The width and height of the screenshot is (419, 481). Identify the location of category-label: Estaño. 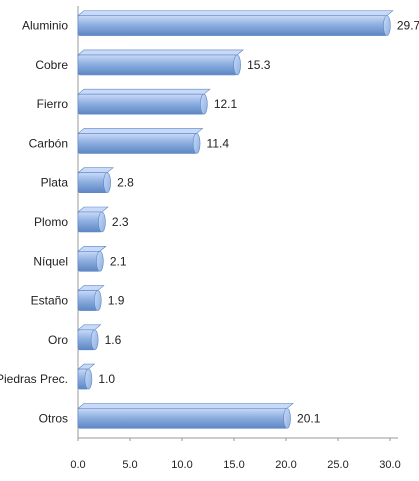
(50, 301).